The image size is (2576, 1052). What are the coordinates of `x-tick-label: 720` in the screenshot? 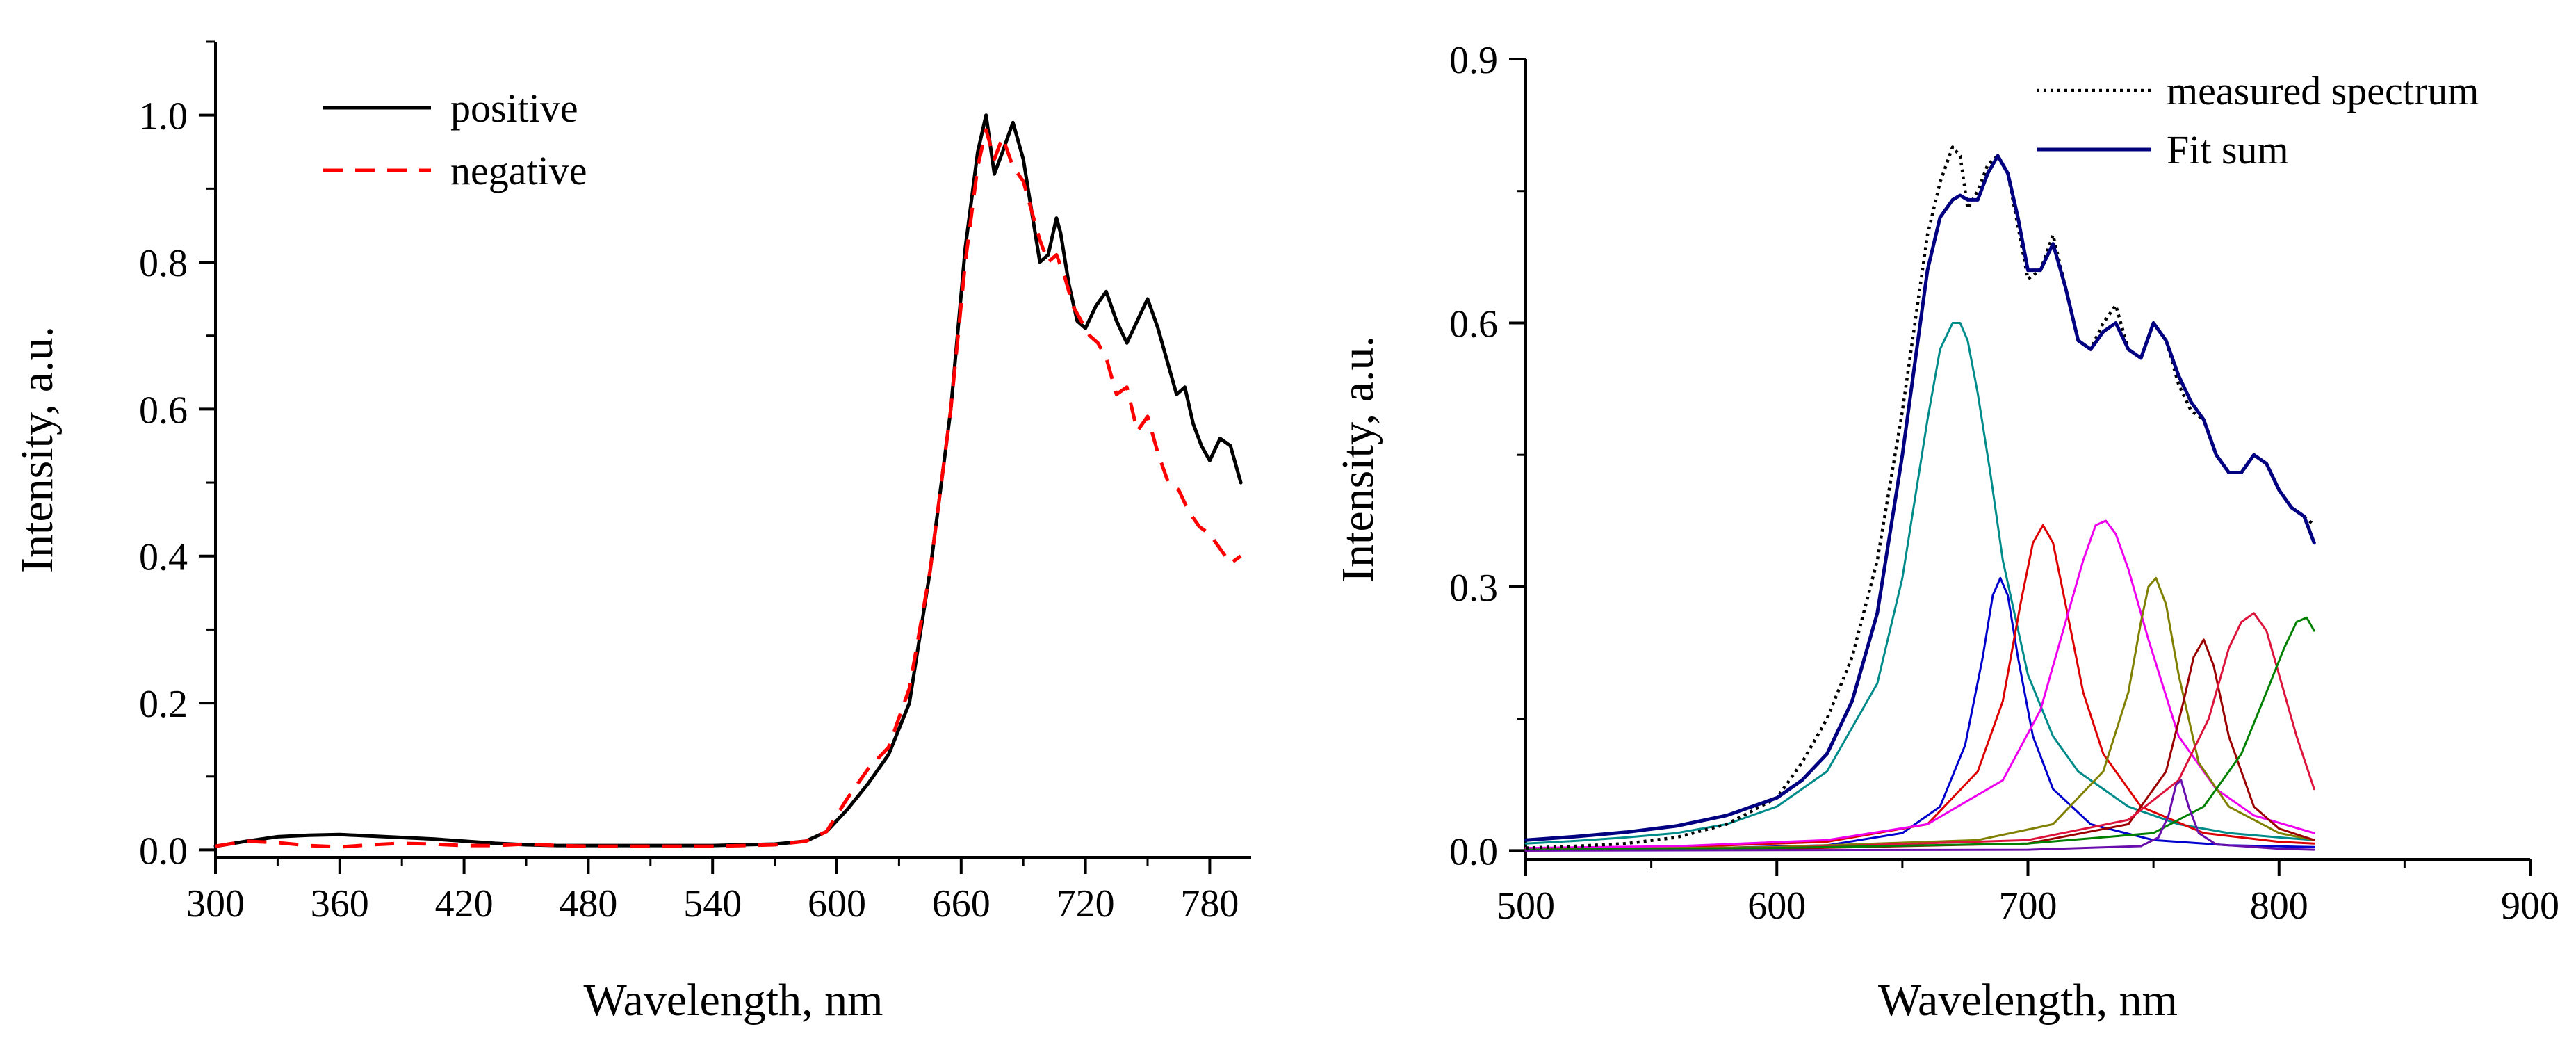 It's located at (1086, 903).